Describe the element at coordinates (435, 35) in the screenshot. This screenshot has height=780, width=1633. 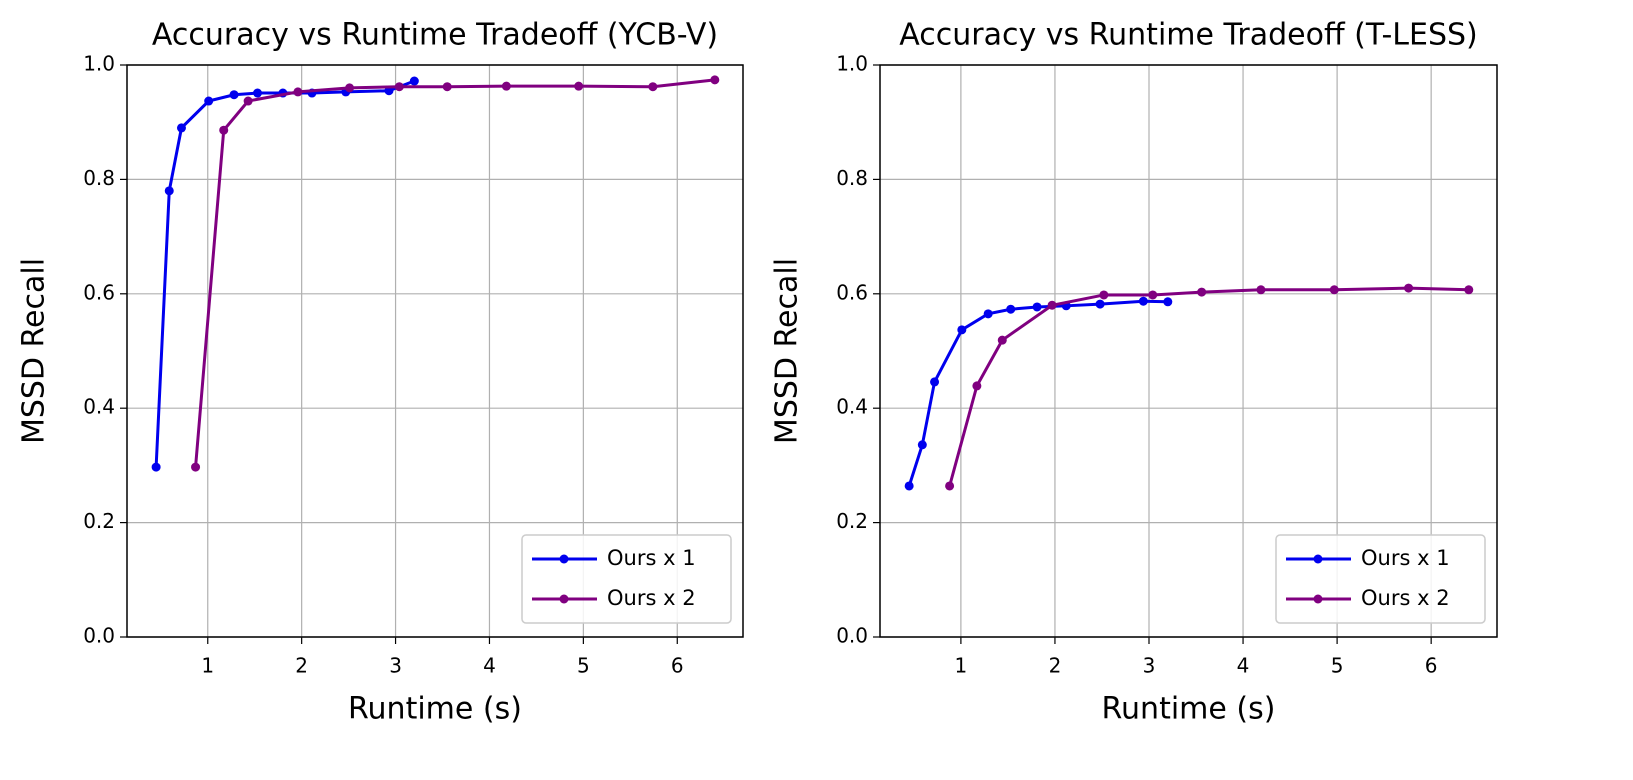
I see `chart-title: Accuracy vs Runtime Tradeoff (YCB-V)` at that location.